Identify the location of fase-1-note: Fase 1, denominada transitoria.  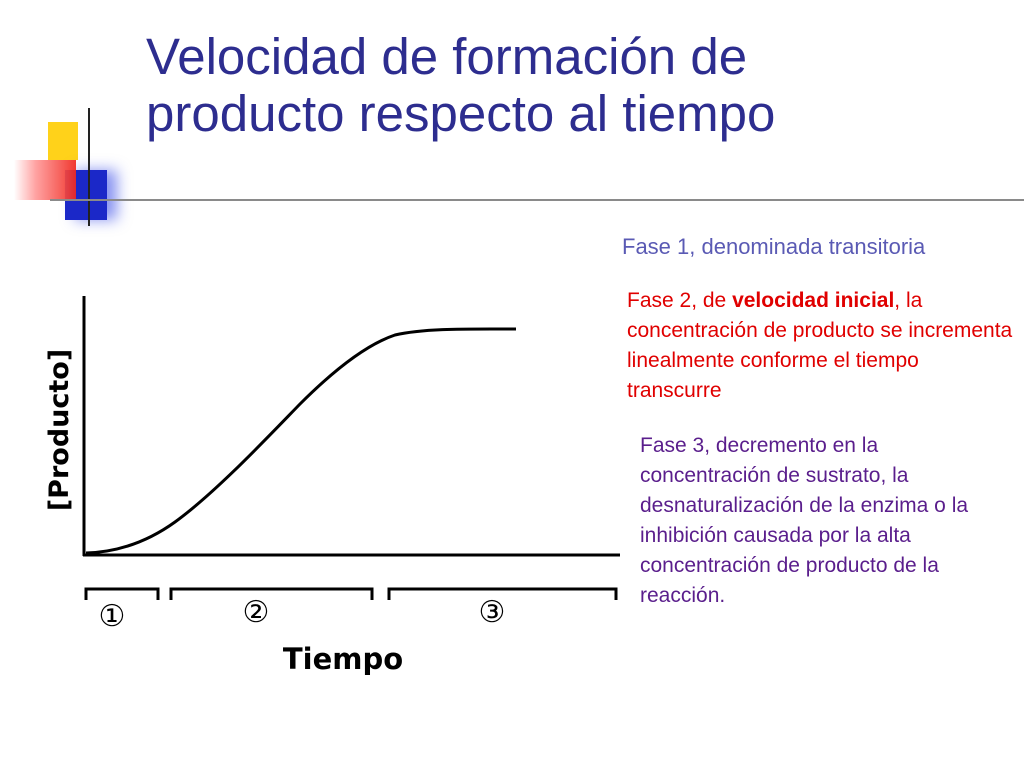
(774, 246).